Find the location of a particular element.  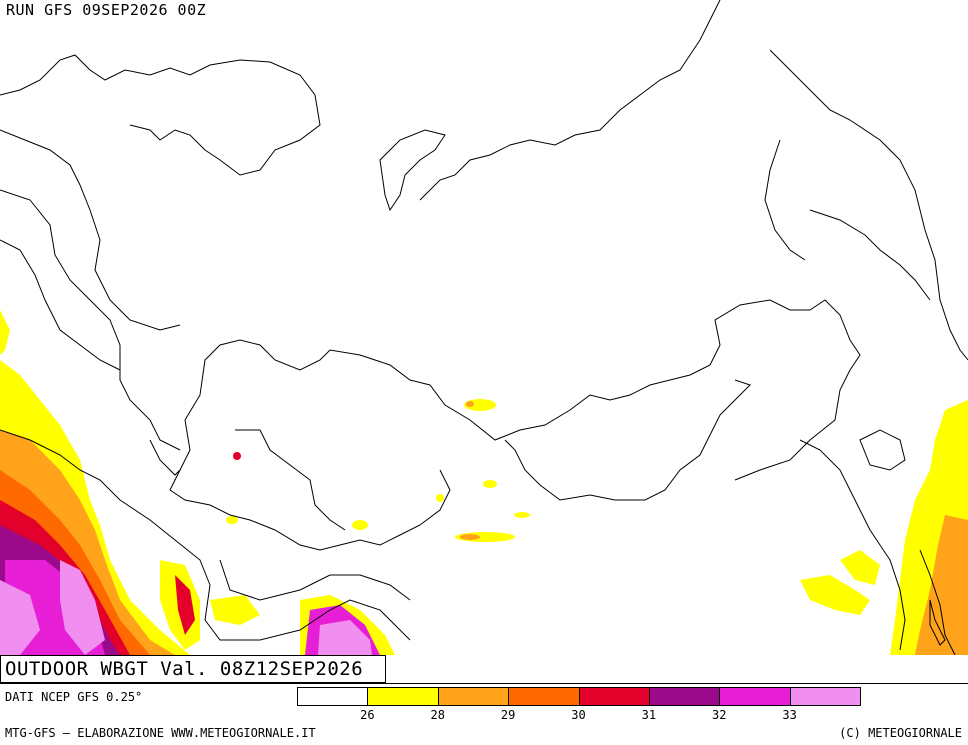

wbgt-field-central-spots is located at coordinates (378, 470).